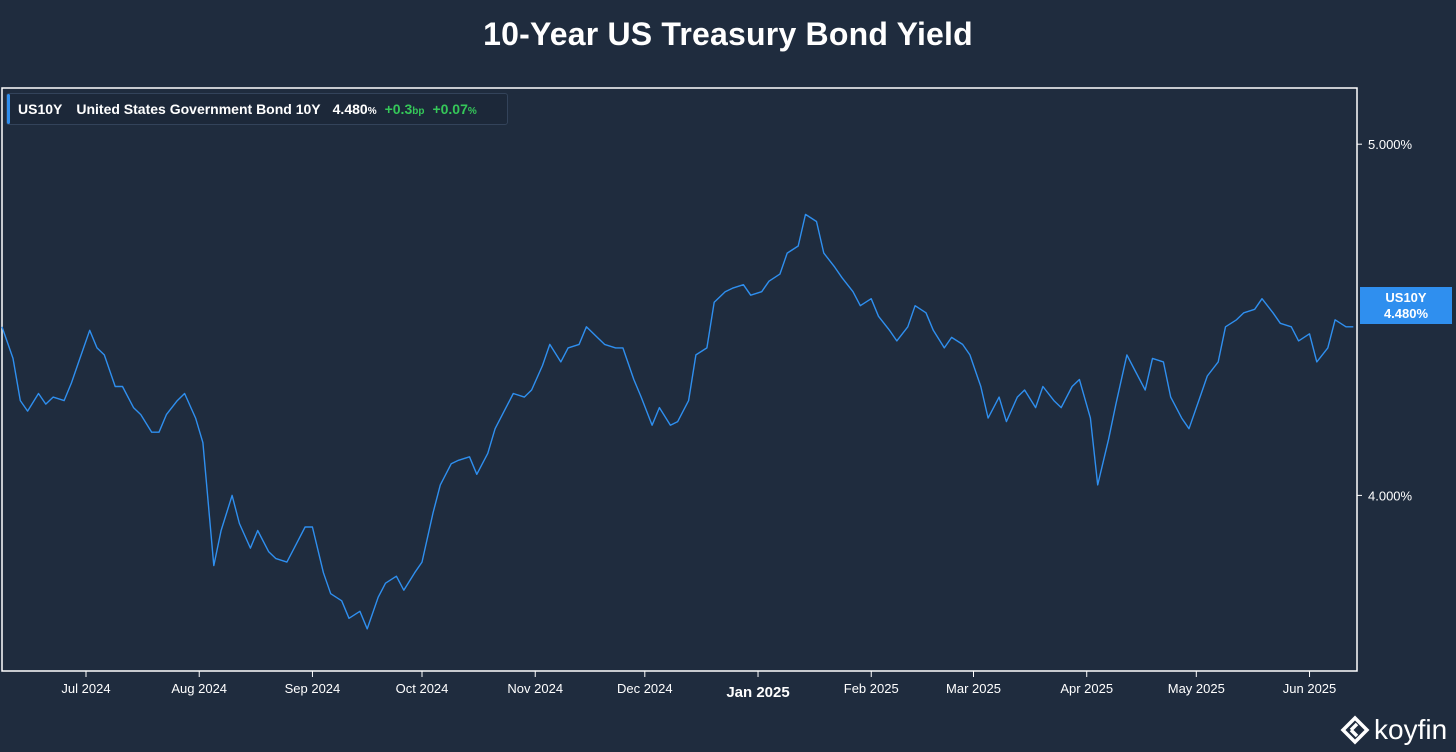  I want to click on price-tag-symbol: US10Y, so click(1406, 297).